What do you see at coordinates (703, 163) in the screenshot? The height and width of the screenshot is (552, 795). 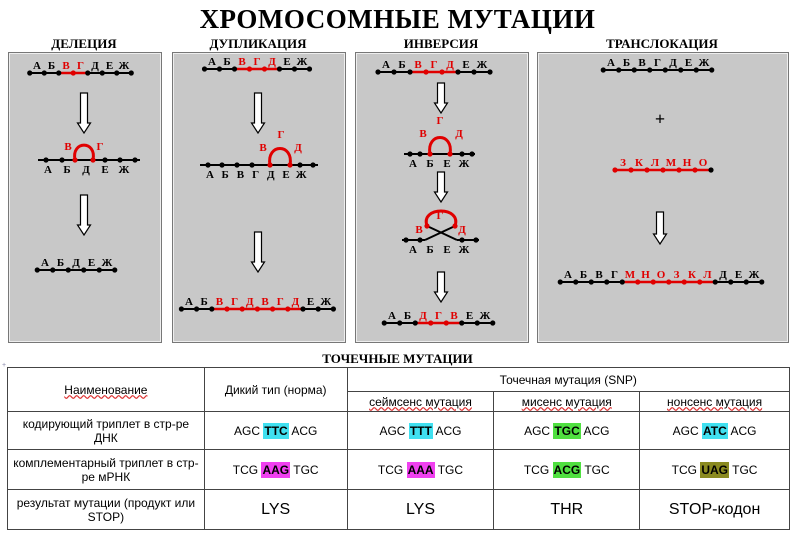 I see `chromosome-letter: О` at bounding box center [703, 163].